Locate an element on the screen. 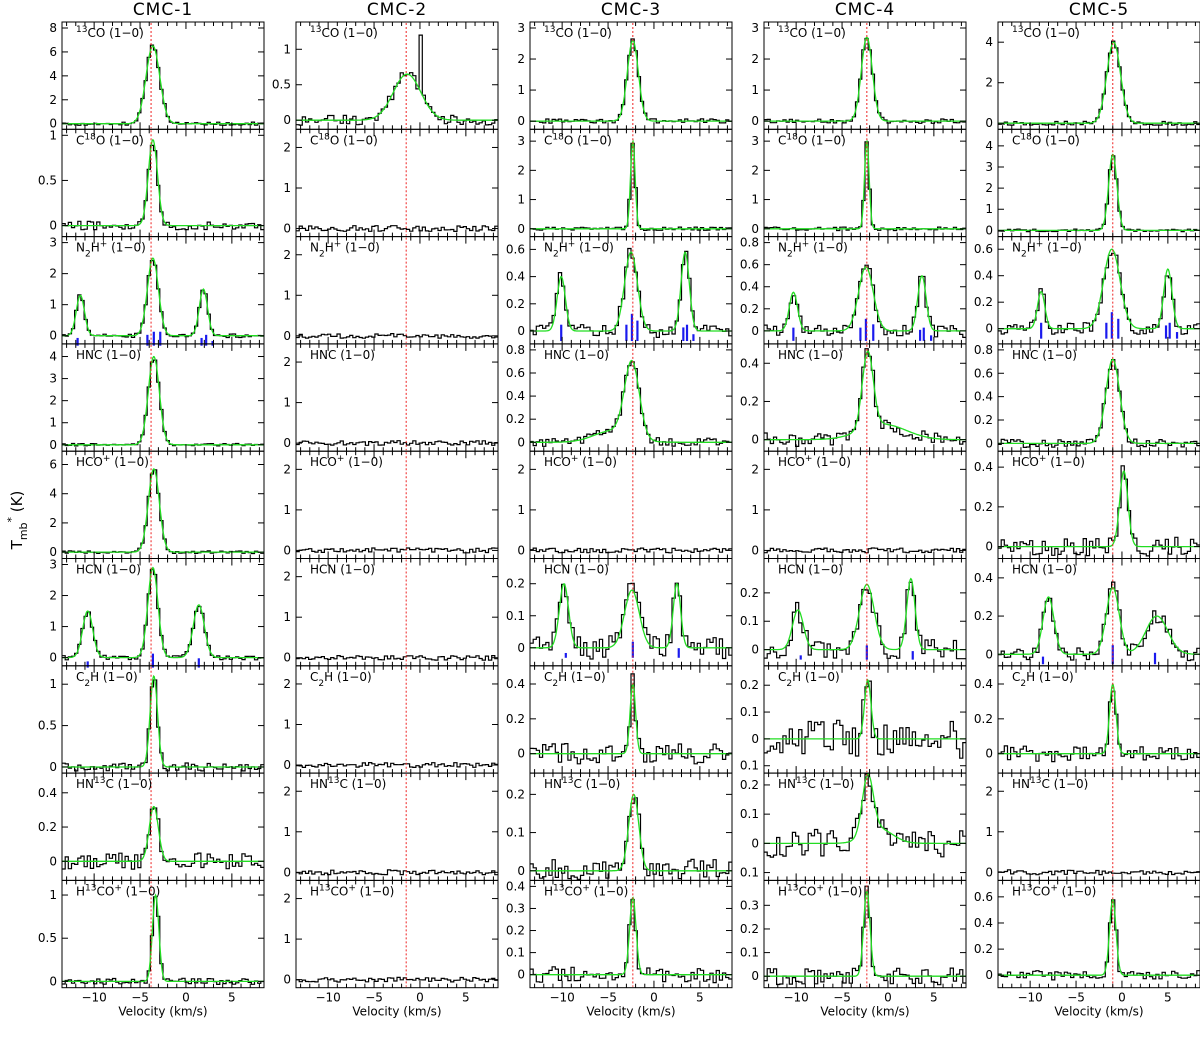  panel-cmc-3-h13cop: 0 0.1 0.2 0.3 0.4 H13CO+ (1−0) is located at coordinates (619, 934).